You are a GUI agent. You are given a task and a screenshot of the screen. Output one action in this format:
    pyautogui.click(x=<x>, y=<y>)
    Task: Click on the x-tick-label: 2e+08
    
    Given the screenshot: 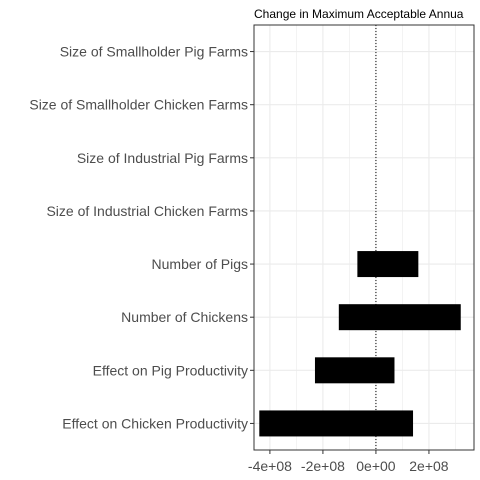 What is the action you would take?
    pyautogui.click(x=429, y=466)
    